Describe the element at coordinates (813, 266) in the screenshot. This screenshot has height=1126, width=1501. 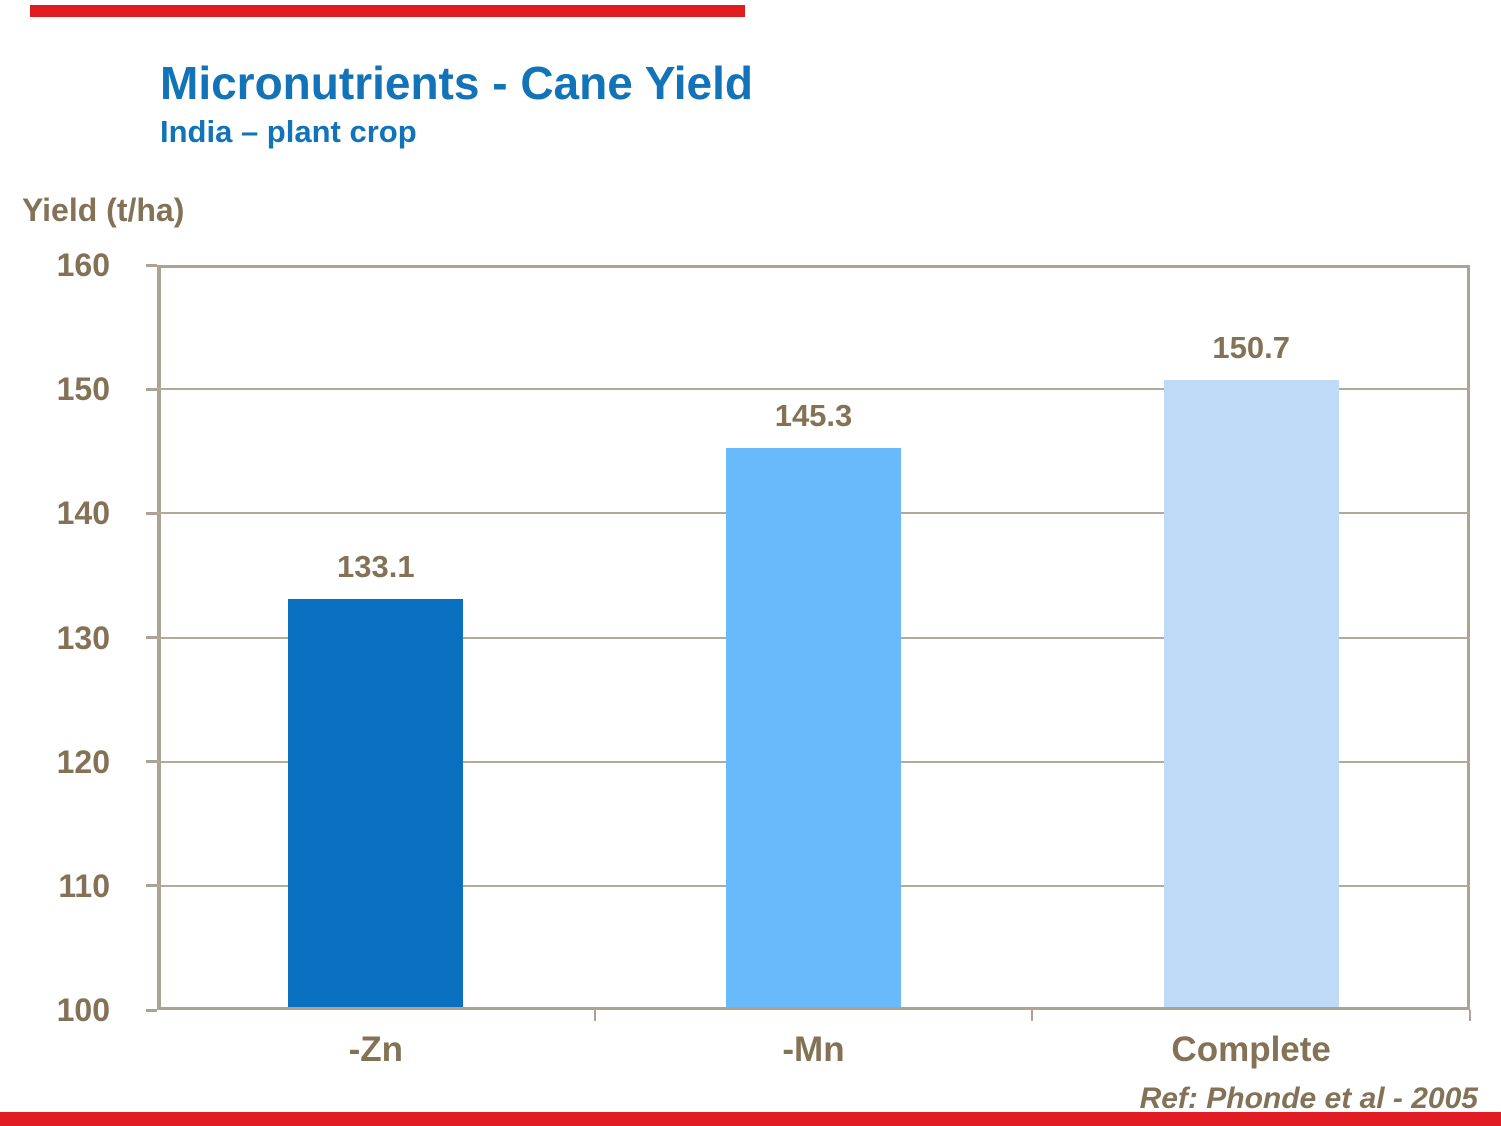
I see `plot-frame-top` at that location.